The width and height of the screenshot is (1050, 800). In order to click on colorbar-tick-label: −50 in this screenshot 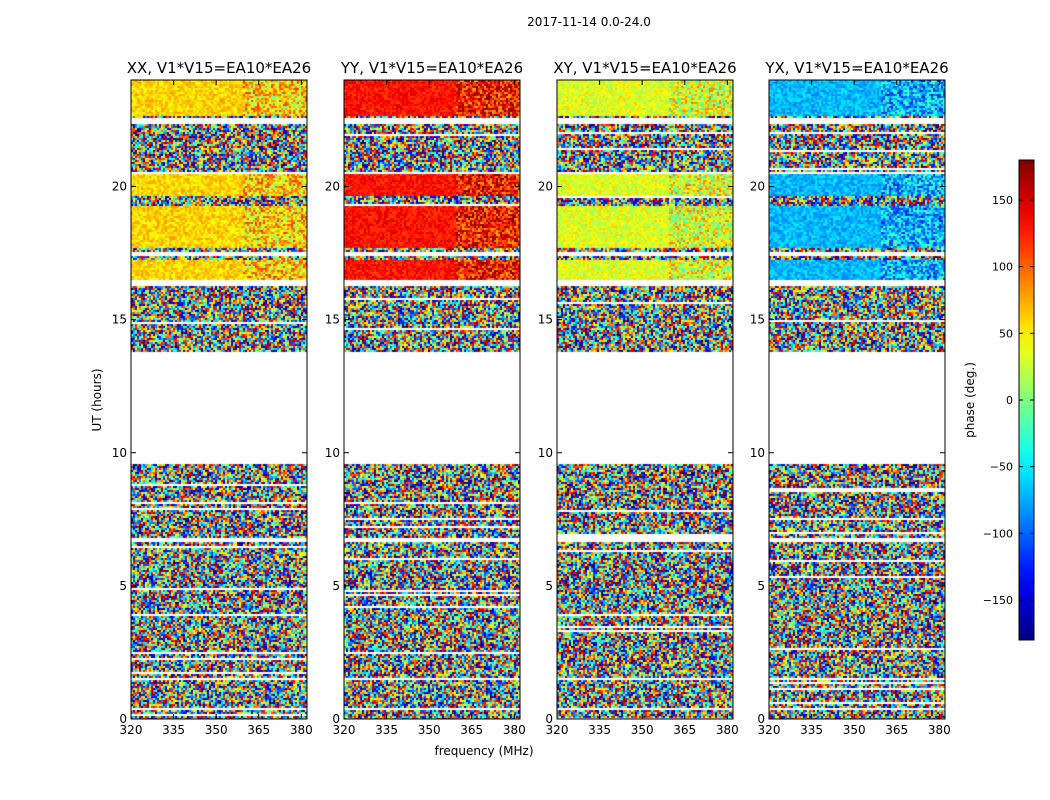, I will do `click(1001, 467)`.